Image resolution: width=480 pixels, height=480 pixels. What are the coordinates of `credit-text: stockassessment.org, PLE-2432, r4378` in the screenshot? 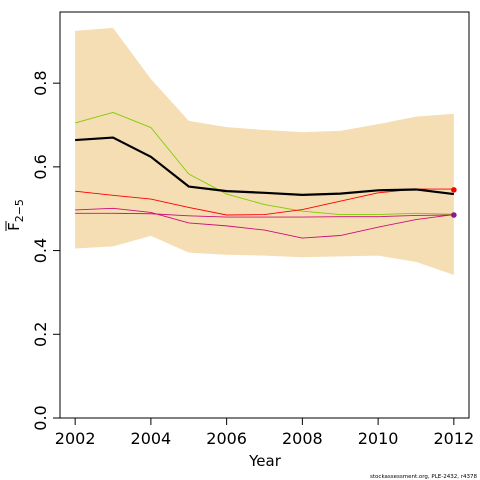 It's located at (423, 477).